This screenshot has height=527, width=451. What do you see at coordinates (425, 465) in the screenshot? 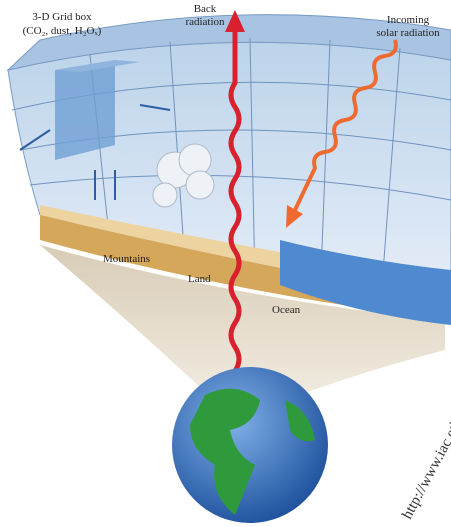
I see `watermark: http://www.iac.ethz` at bounding box center [425, 465].